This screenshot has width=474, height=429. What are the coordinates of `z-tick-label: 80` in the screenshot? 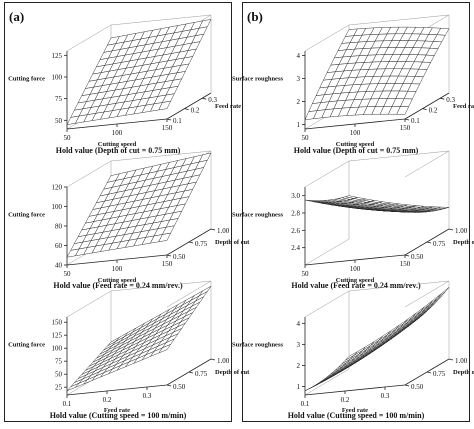 It's located at (59, 227).